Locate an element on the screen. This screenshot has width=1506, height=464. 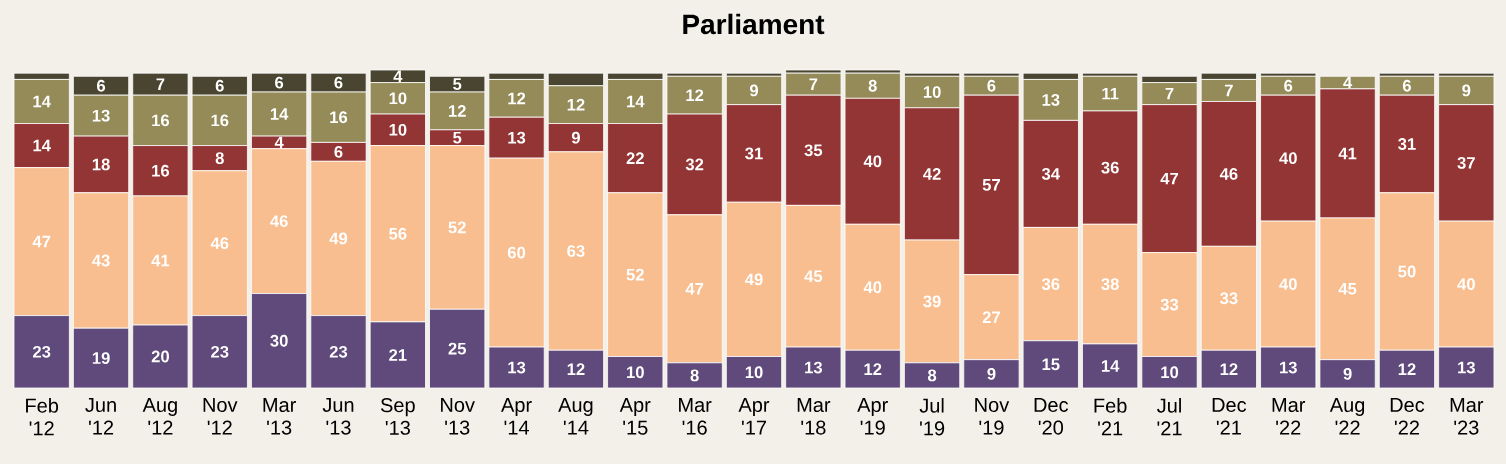
x-tick-label: Apr '15 is located at coordinates (635, 416).